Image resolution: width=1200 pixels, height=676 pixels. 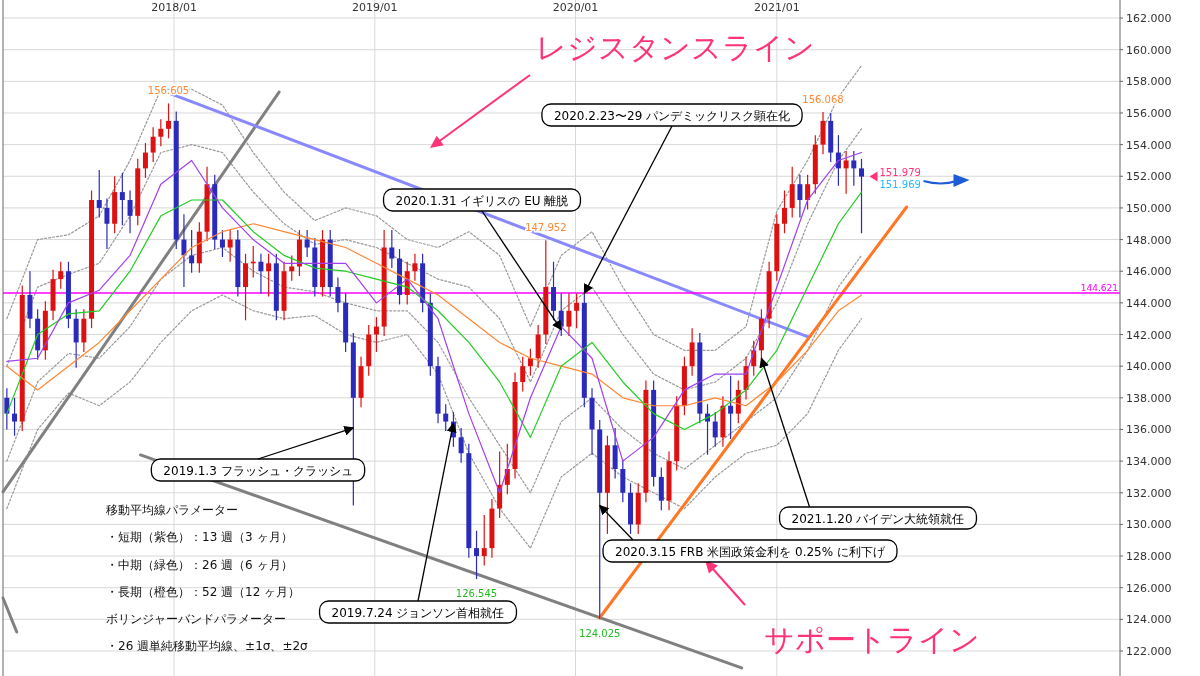 I want to click on y-tick-label: 162.000, so click(x=1149, y=19).